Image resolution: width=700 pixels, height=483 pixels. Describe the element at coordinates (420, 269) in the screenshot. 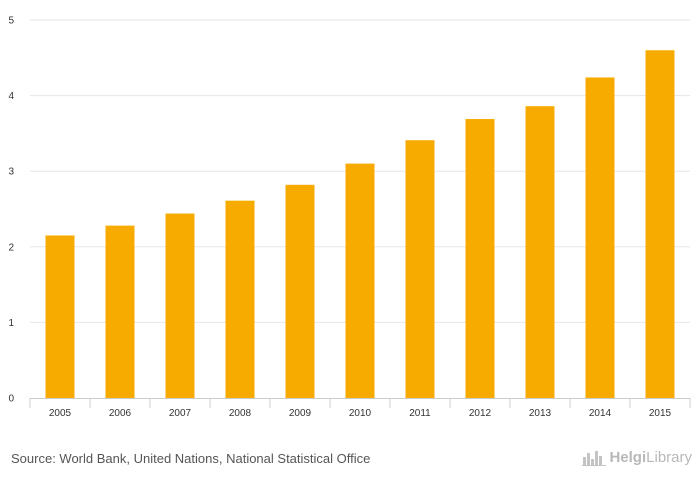

I see `bar-2011` at that location.